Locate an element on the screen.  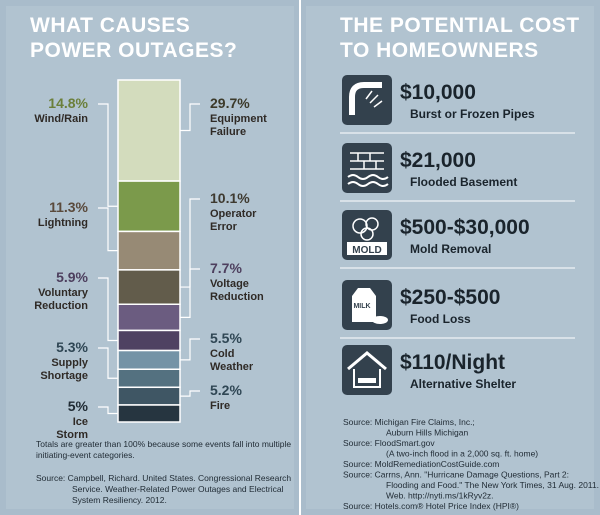
icon-text: MILK is located at coordinates (361, 306).